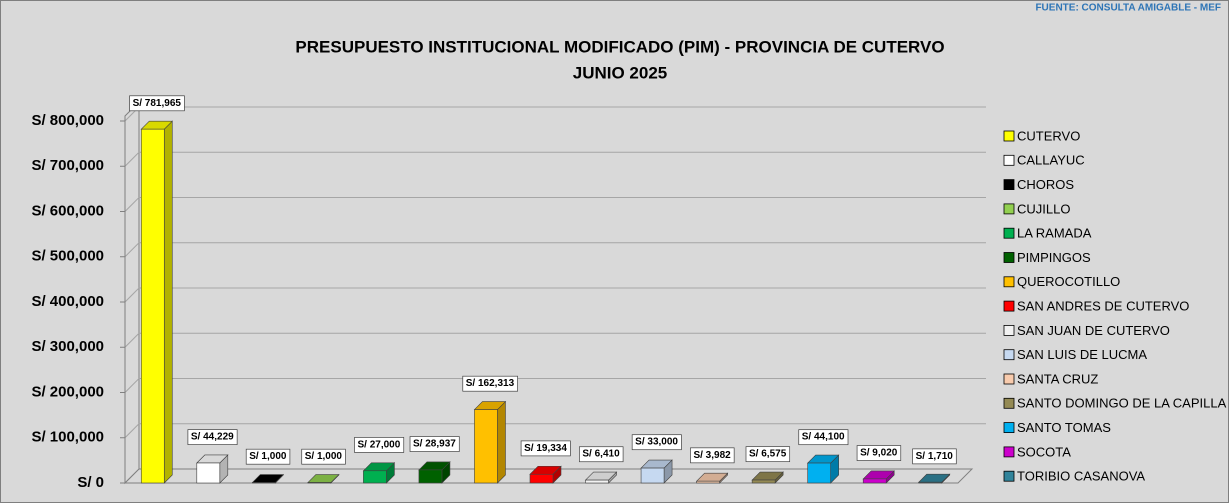 Image resolution: width=1229 pixels, height=503 pixels. I want to click on value-label: S/ 6,410, so click(601, 454).